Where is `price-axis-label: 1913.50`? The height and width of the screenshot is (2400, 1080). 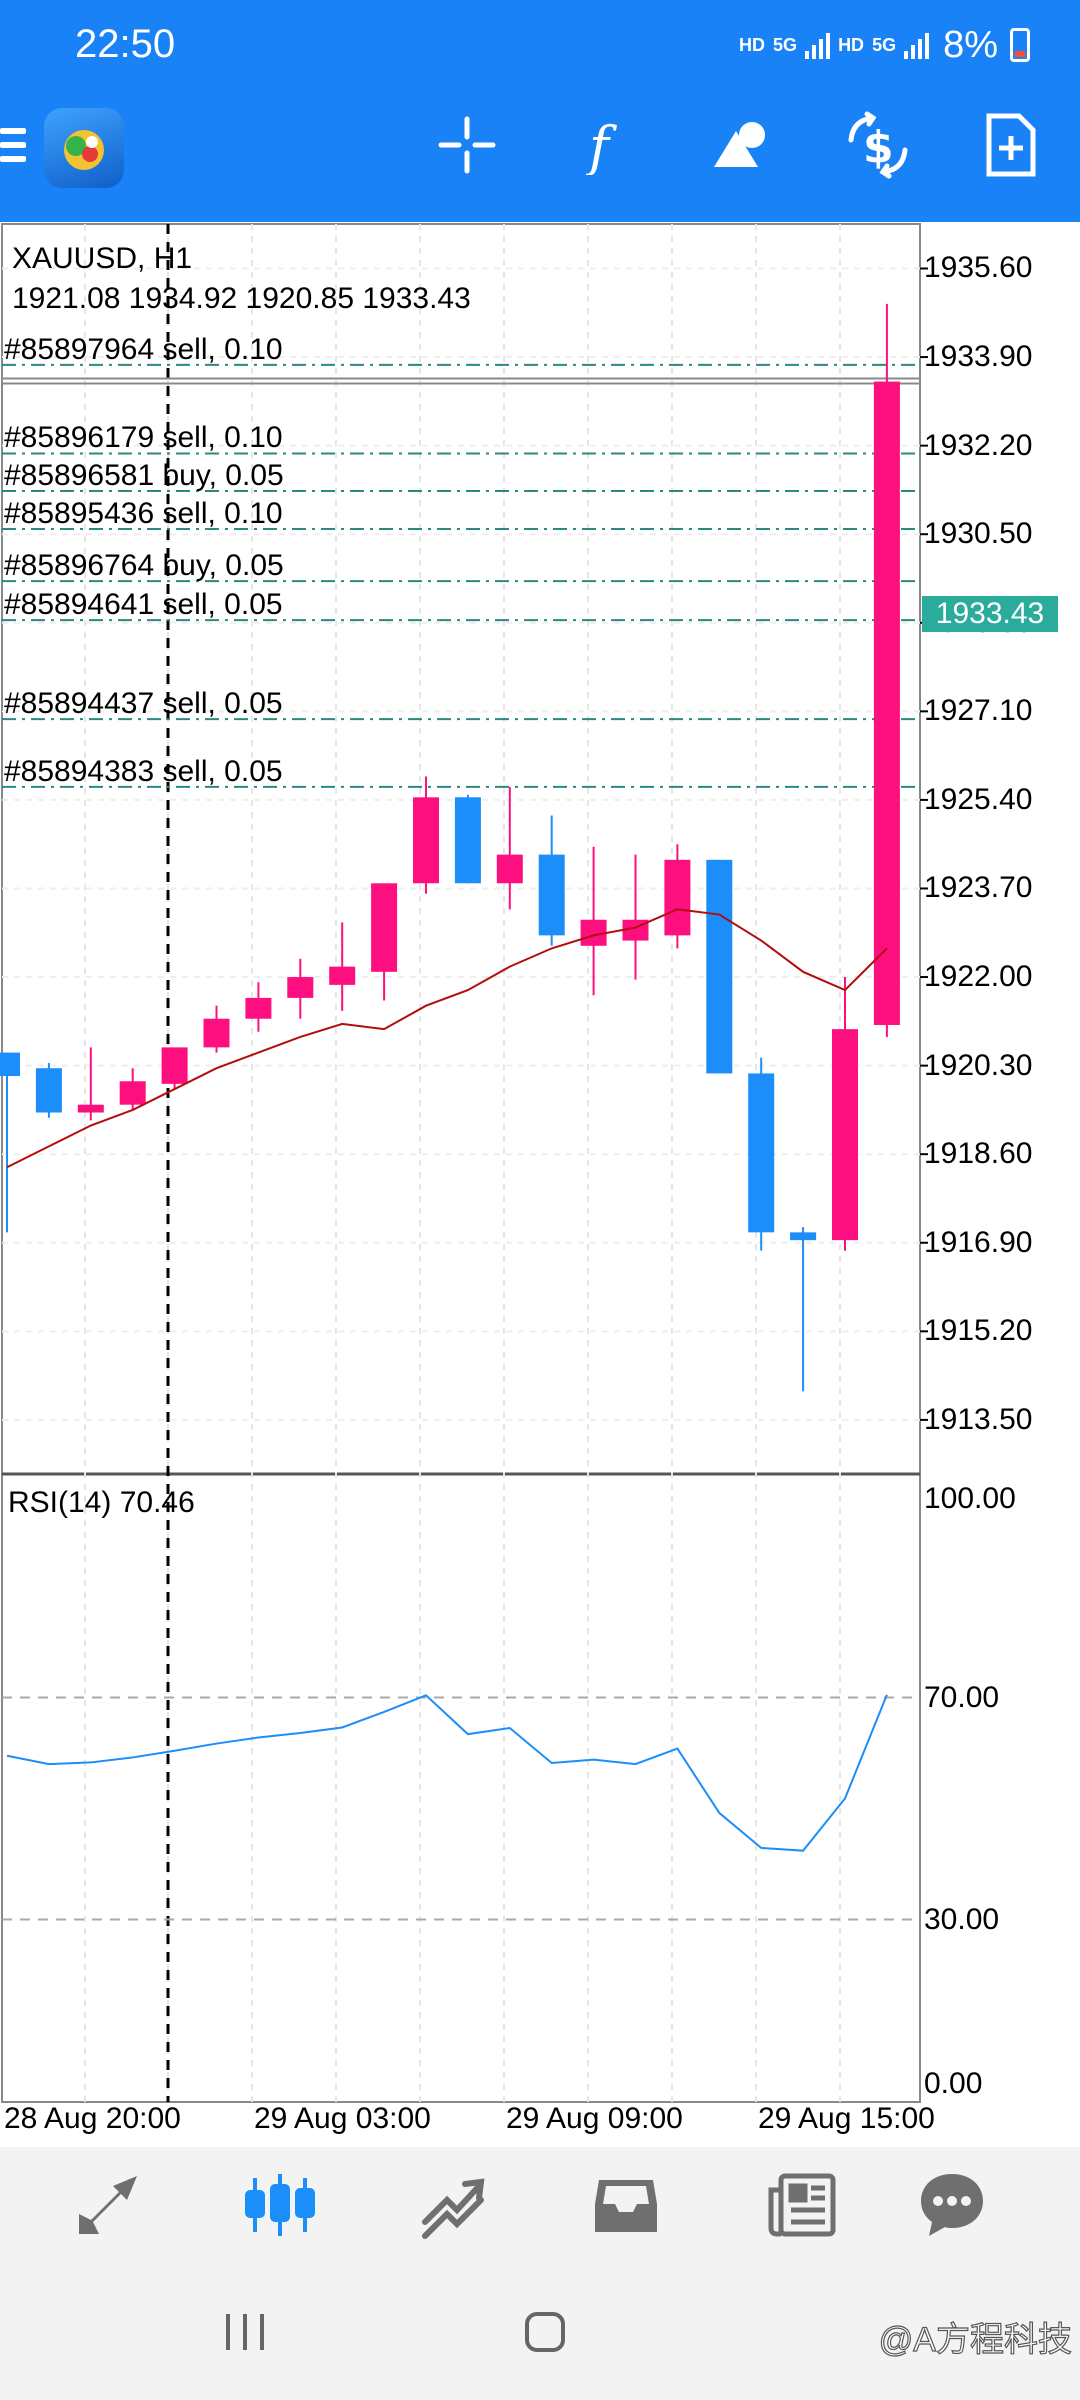
price-axis-label: 1913.50 is located at coordinates (978, 1419).